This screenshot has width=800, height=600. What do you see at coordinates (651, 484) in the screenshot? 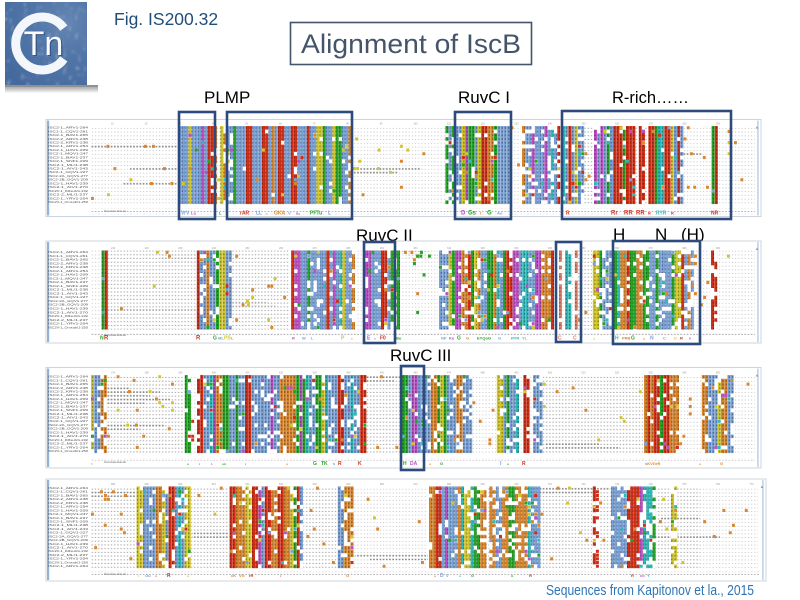
I see `svg-text: 740` at bounding box center [651, 484].